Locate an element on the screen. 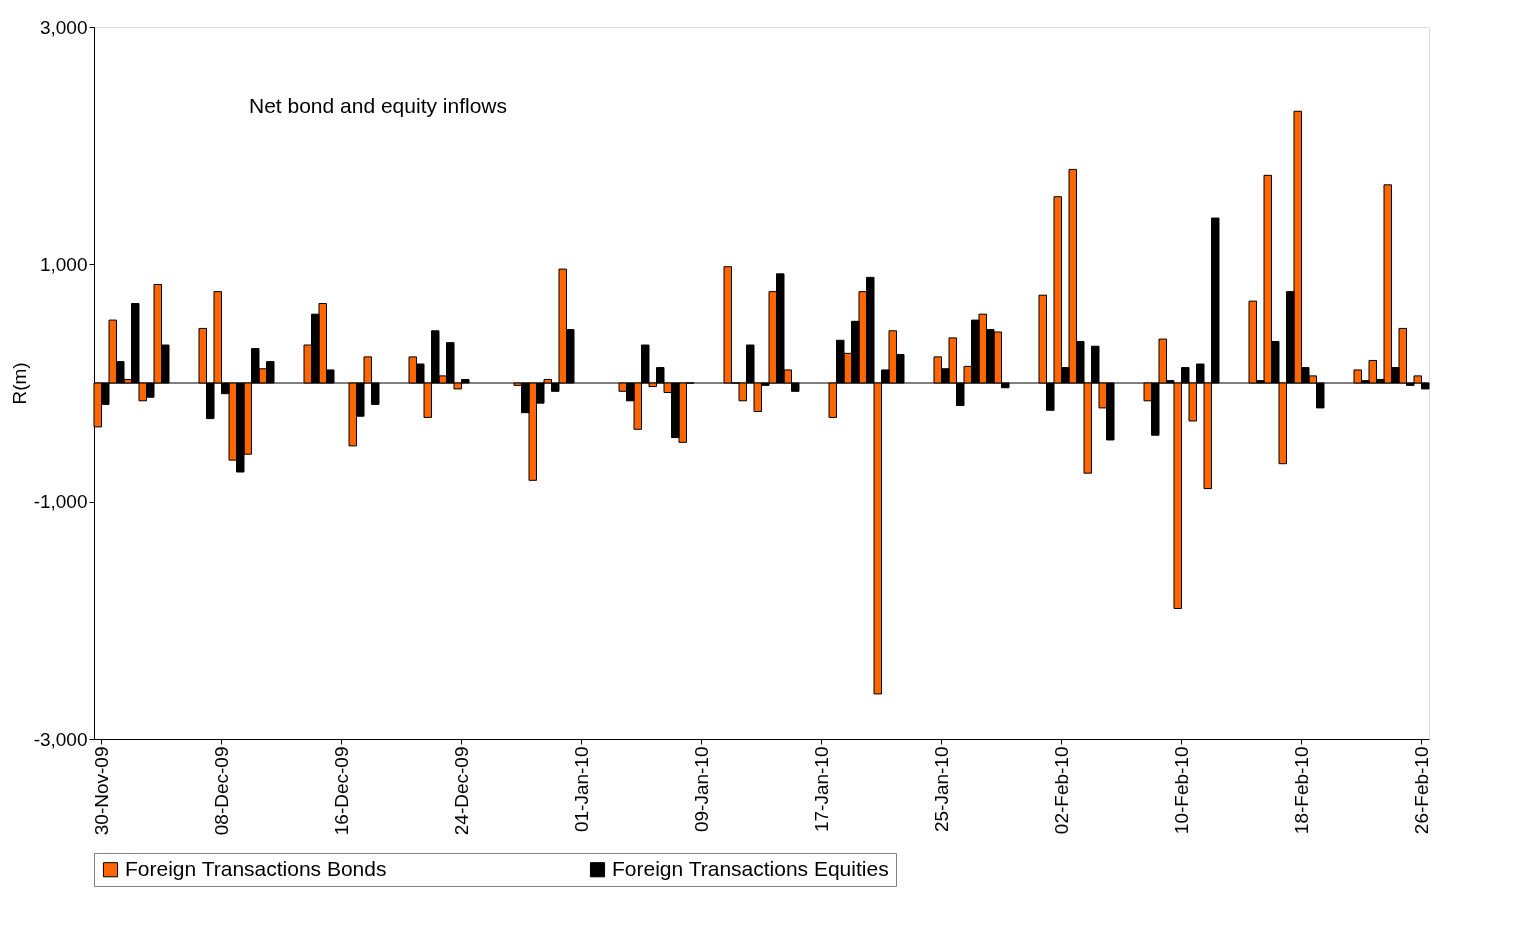 This screenshot has height=948, width=1524. x-tick-label: 26-Feb-10 is located at coordinates (1421, 790).